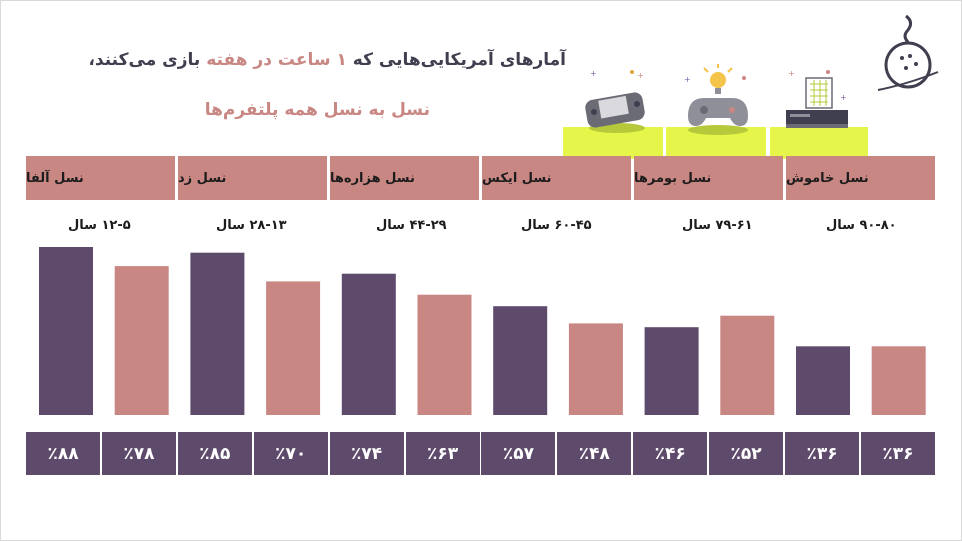 The height and width of the screenshot is (541, 962). Describe the element at coordinates (908, 52) in the screenshot. I see `logo-icon` at that location.